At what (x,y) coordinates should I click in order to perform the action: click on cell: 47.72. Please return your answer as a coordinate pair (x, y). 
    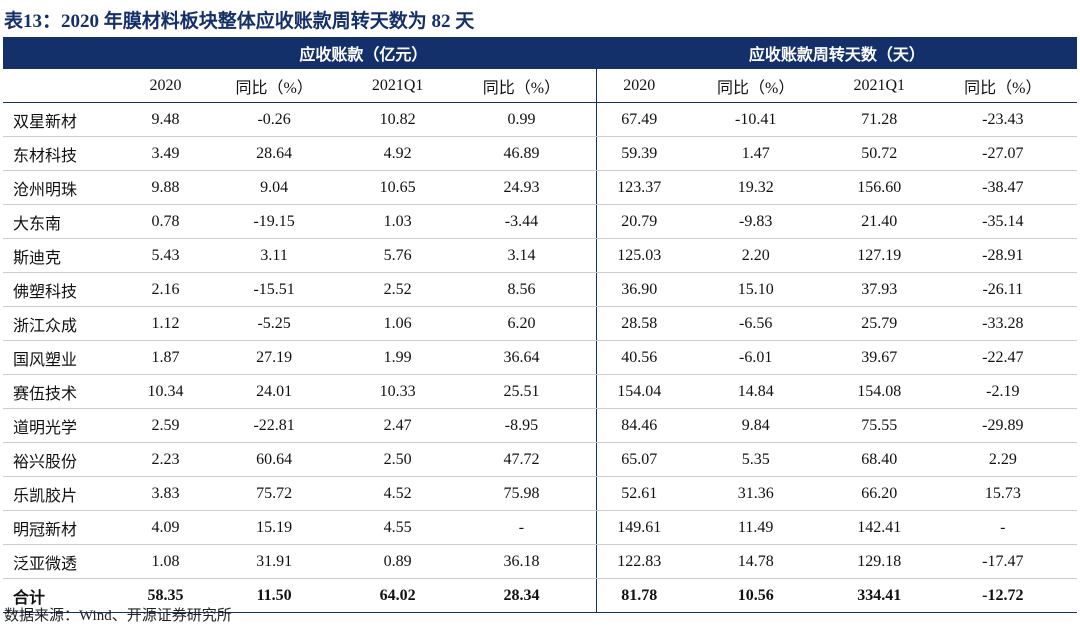
    Looking at the image, I should click on (522, 459).